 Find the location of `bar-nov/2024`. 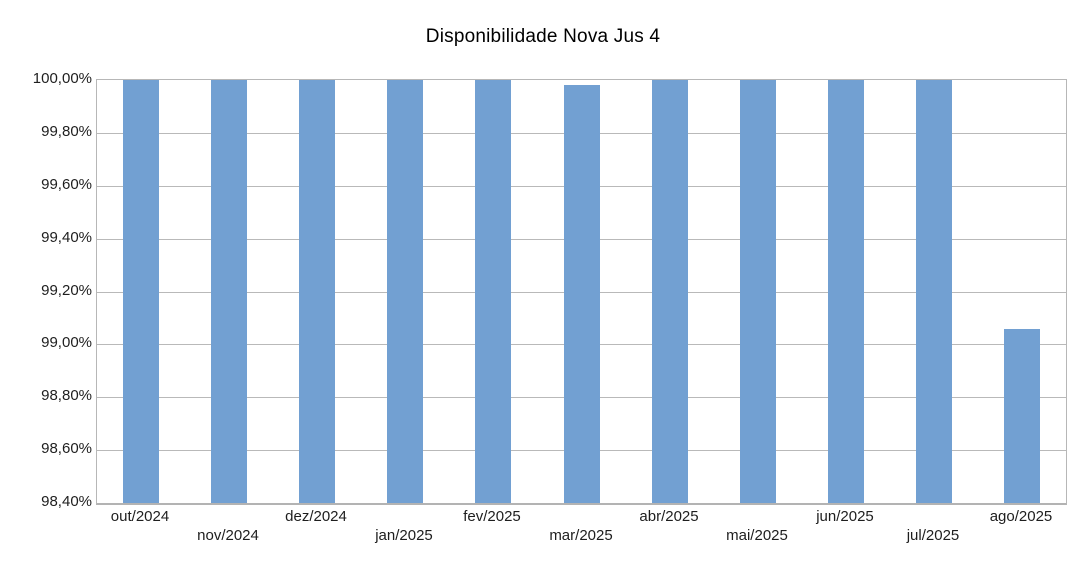

bar-nov/2024 is located at coordinates (229, 291).